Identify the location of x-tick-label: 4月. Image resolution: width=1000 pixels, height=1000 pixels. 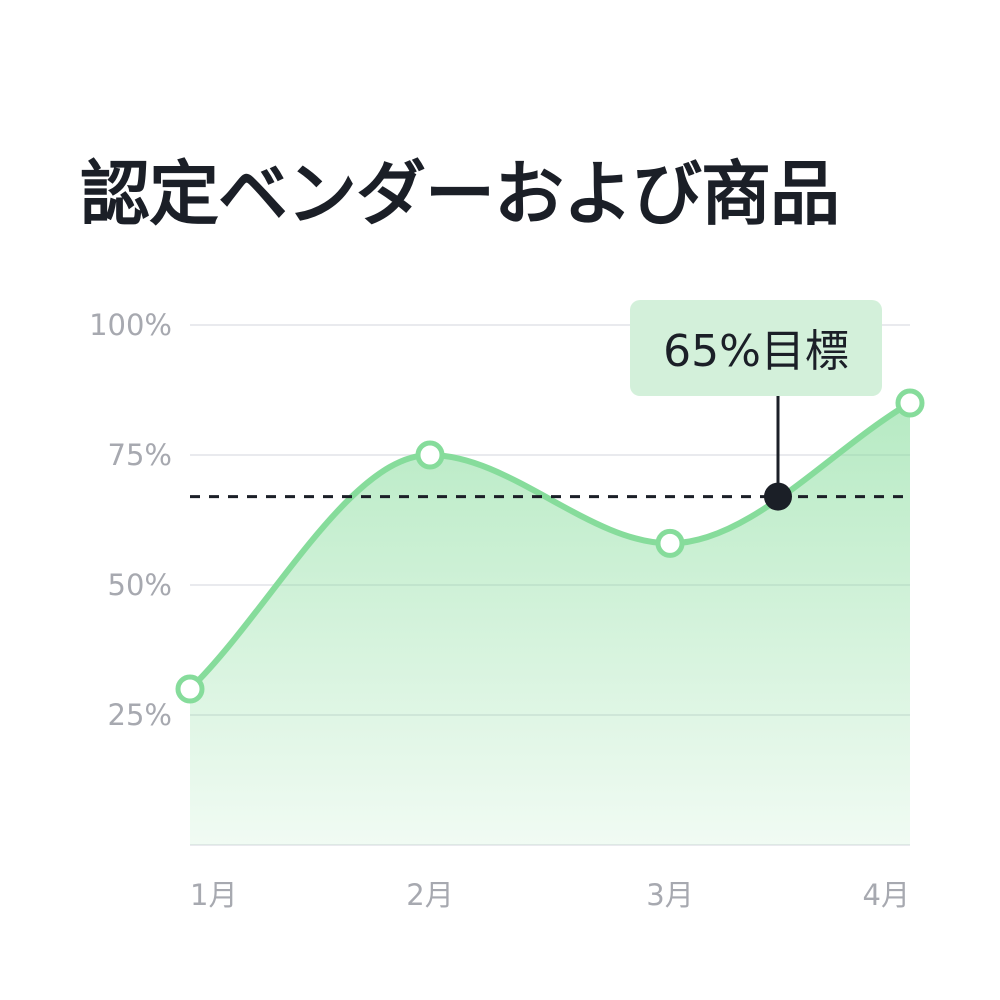
(886, 895).